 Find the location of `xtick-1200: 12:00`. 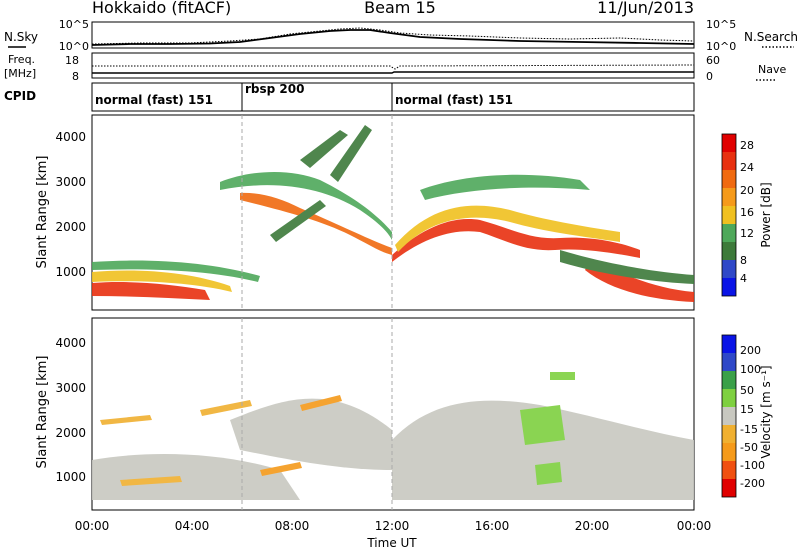

xtick-1200: 12:00 is located at coordinates (392, 526).